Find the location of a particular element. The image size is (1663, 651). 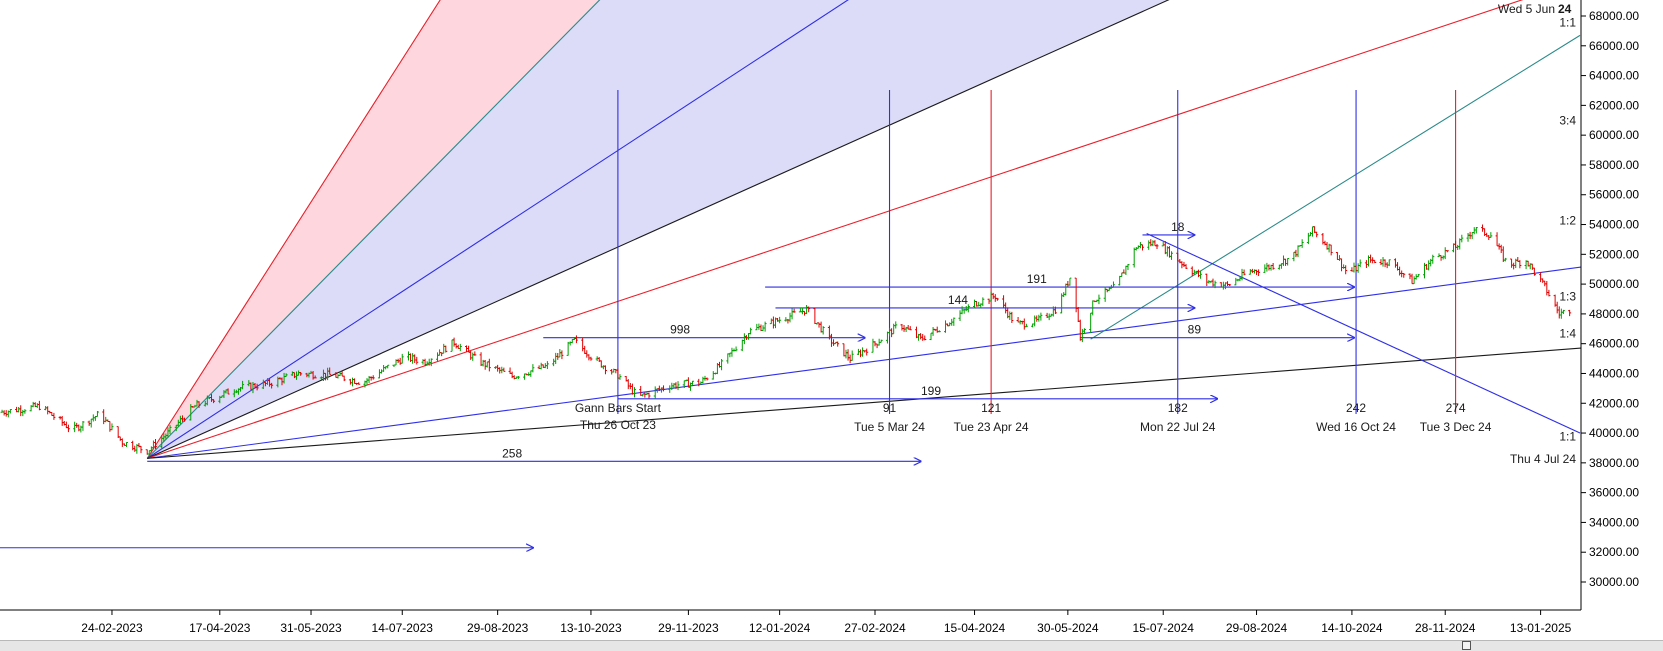

x-tick-label: 13-10-2023 is located at coordinates (591, 628).